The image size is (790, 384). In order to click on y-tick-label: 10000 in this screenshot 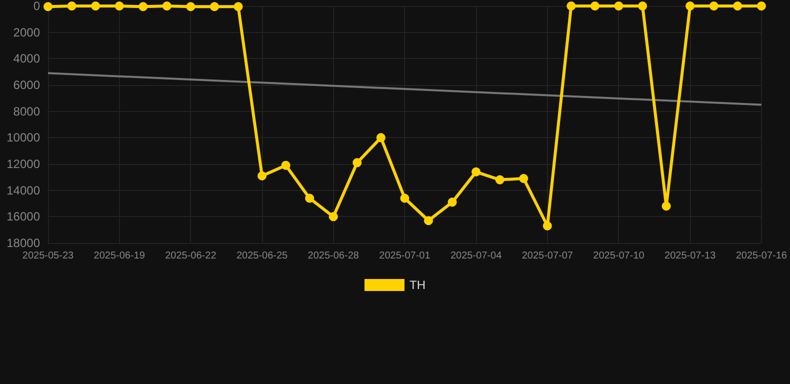, I will do `click(23, 137)`.